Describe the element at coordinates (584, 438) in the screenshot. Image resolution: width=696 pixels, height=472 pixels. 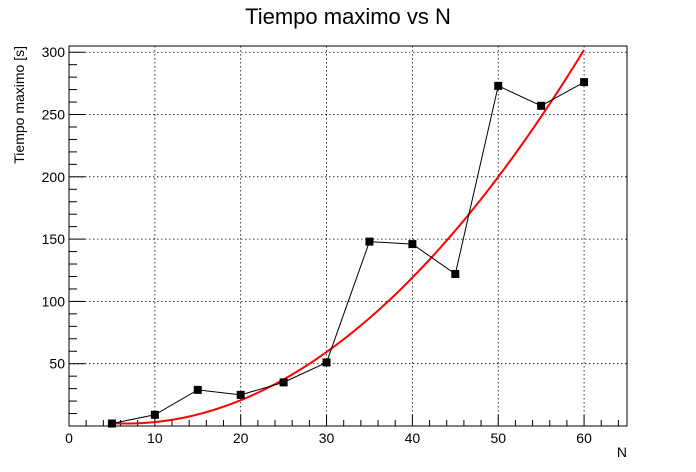
I see `x-tick-label: 60` at that location.